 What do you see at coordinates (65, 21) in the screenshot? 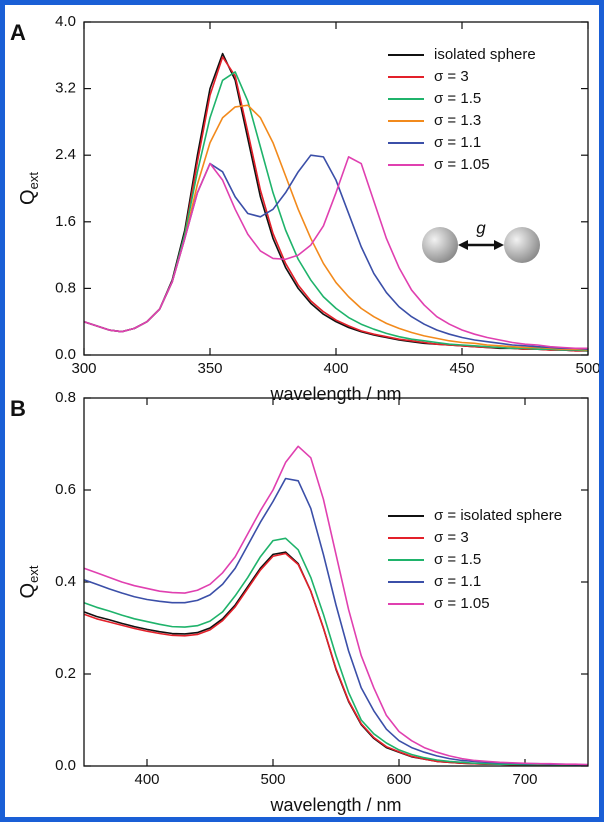
I see `y-tick-label: 4.0` at bounding box center [65, 21].